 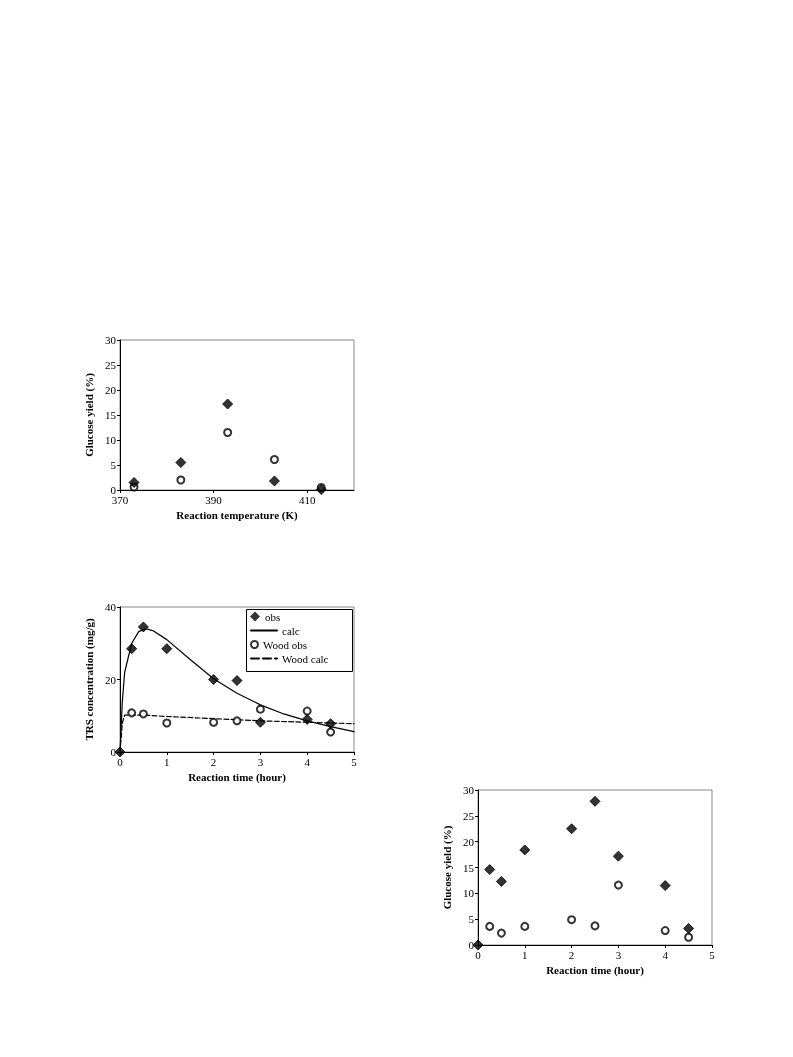 I want to click on x-tick-label: 390, so click(x=214, y=499).